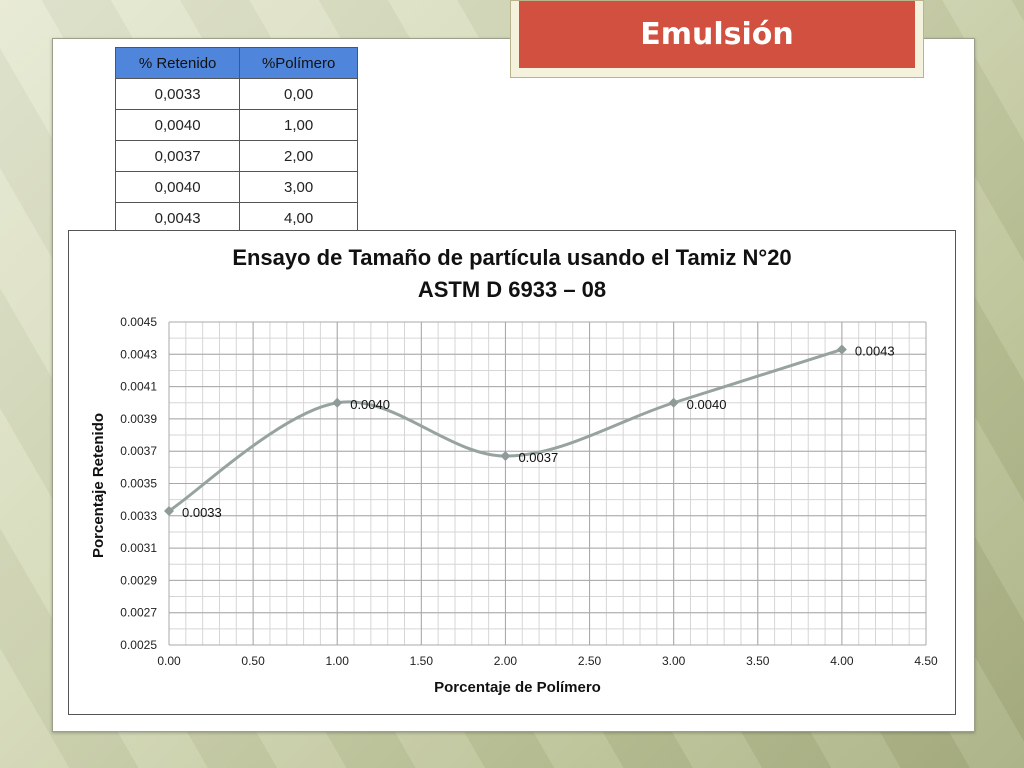 The image size is (1024, 768). Describe the element at coordinates (517, 687) in the screenshot. I see `x-axis-title: Porcentaje de Polímero` at that location.